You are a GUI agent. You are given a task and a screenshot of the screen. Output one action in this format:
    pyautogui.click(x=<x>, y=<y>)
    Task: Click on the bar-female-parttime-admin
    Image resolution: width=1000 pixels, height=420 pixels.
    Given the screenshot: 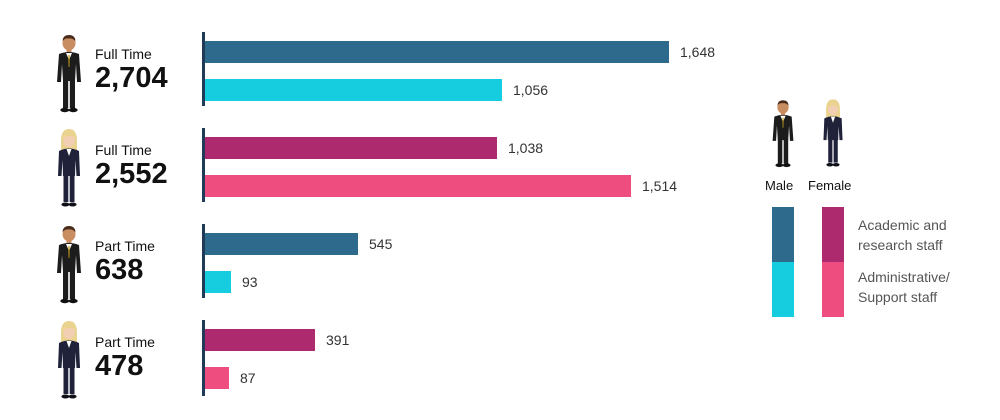 What is the action you would take?
    pyautogui.click(x=217, y=378)
    